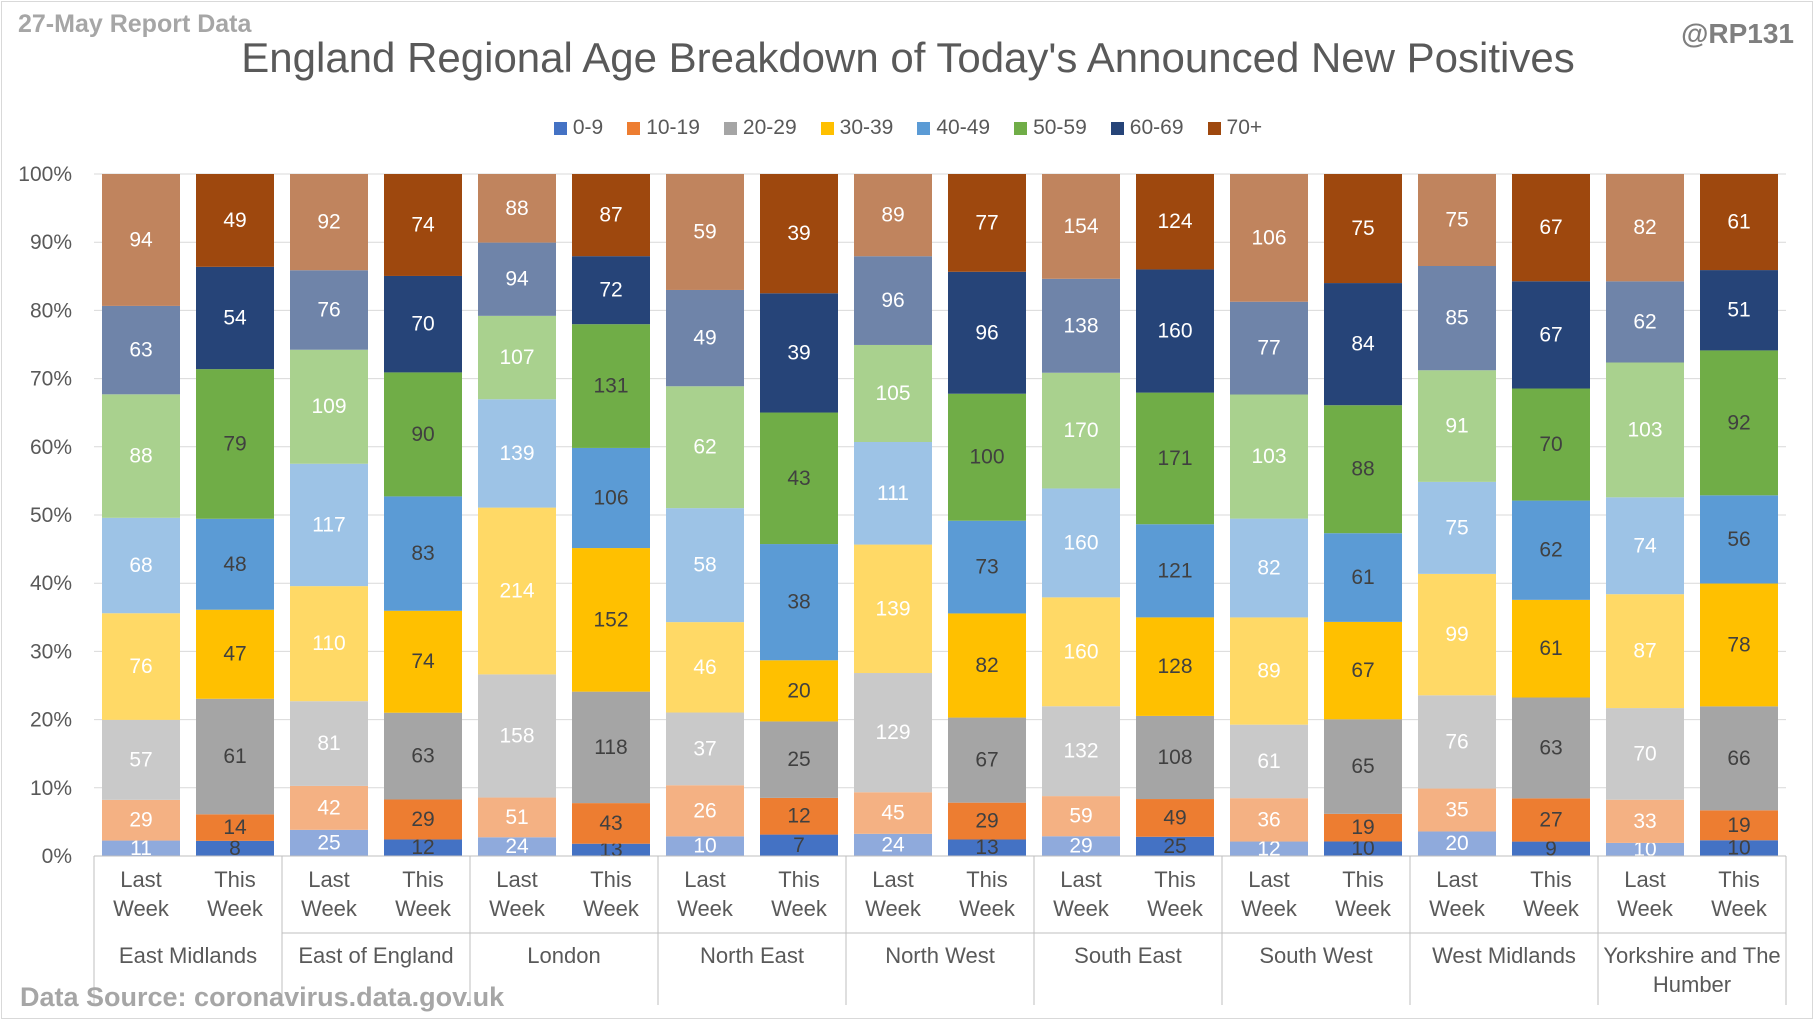 The image size is (1816, 1022). Describe the element at coordinates (328, 643) in the screenshot. I see `data-label: 110` at that location.